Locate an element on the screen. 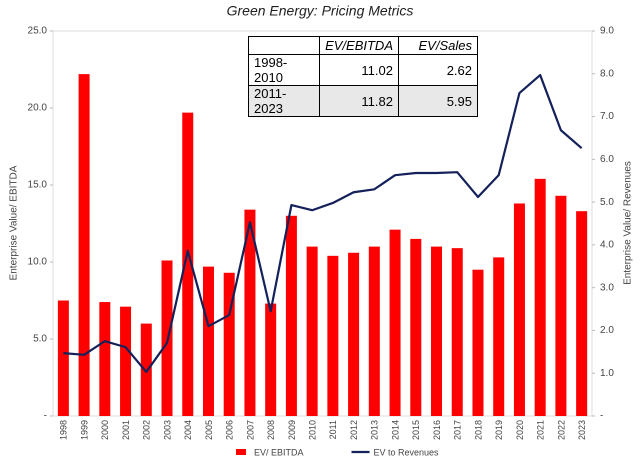 The height and width of the screenshot is (464, 640). x-tick-label: 2015 is located at coordinates (416, 430).